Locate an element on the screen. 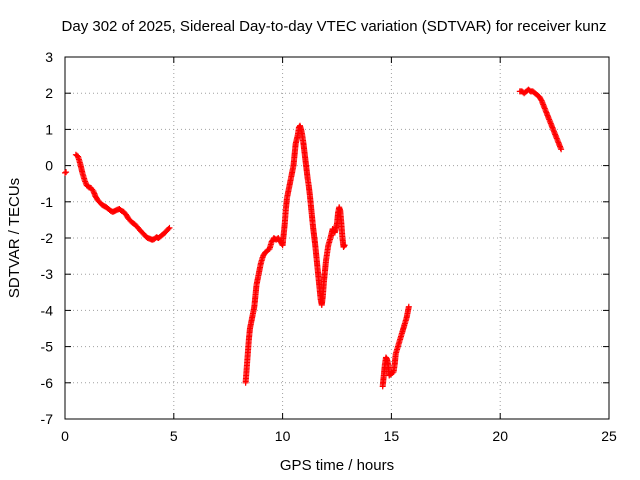 Image resolution: width=640 pixels, height=480 pixels. y-axis-label: SDTVAR / TECUs is located at coordinates (14, 238).